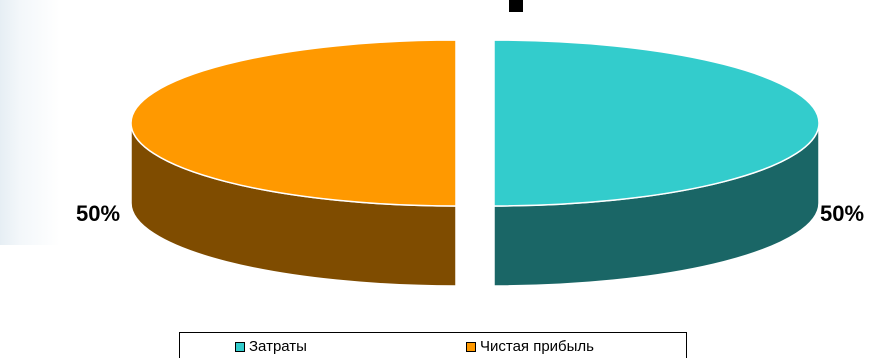 This screenshot has width=893, height=358. Describe the element at coordinates (842, 213) in the screenshot. I see `data-label-zatraty: 50%` at that location.